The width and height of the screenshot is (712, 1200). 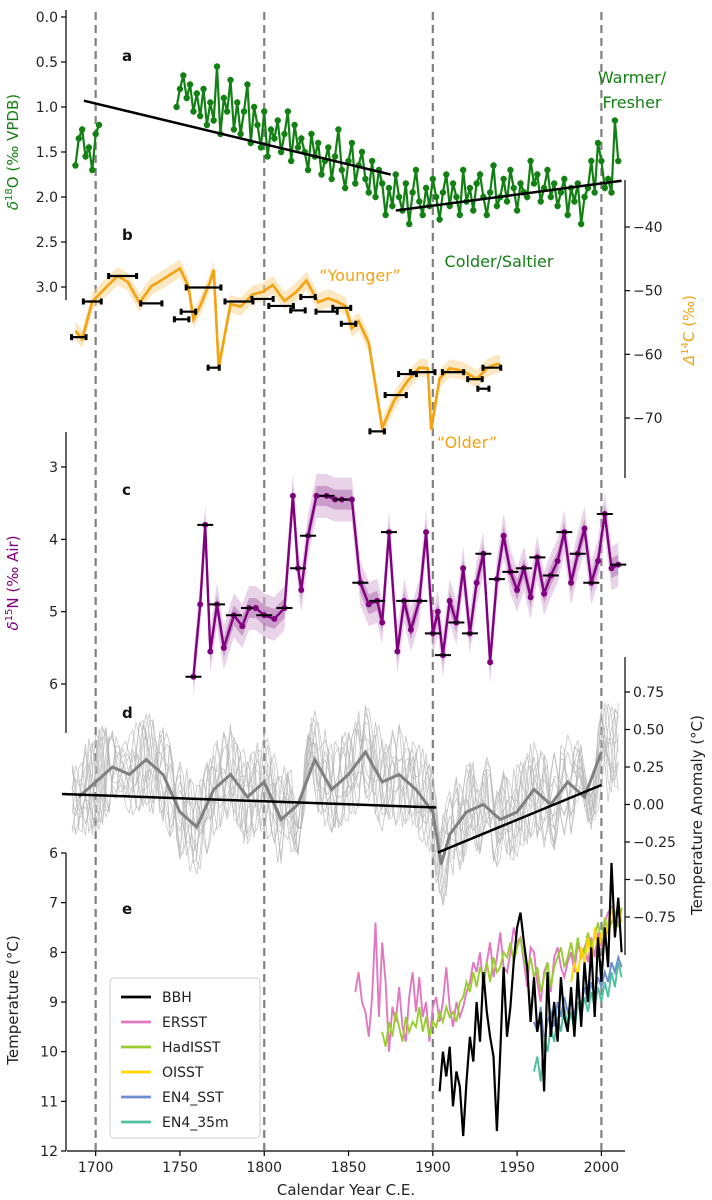 What do you see at coordinates (47, 18) in the screenshot?
I see `panel-a-y-axis-tick-label: 0.0` at bounding box center [47, 18].